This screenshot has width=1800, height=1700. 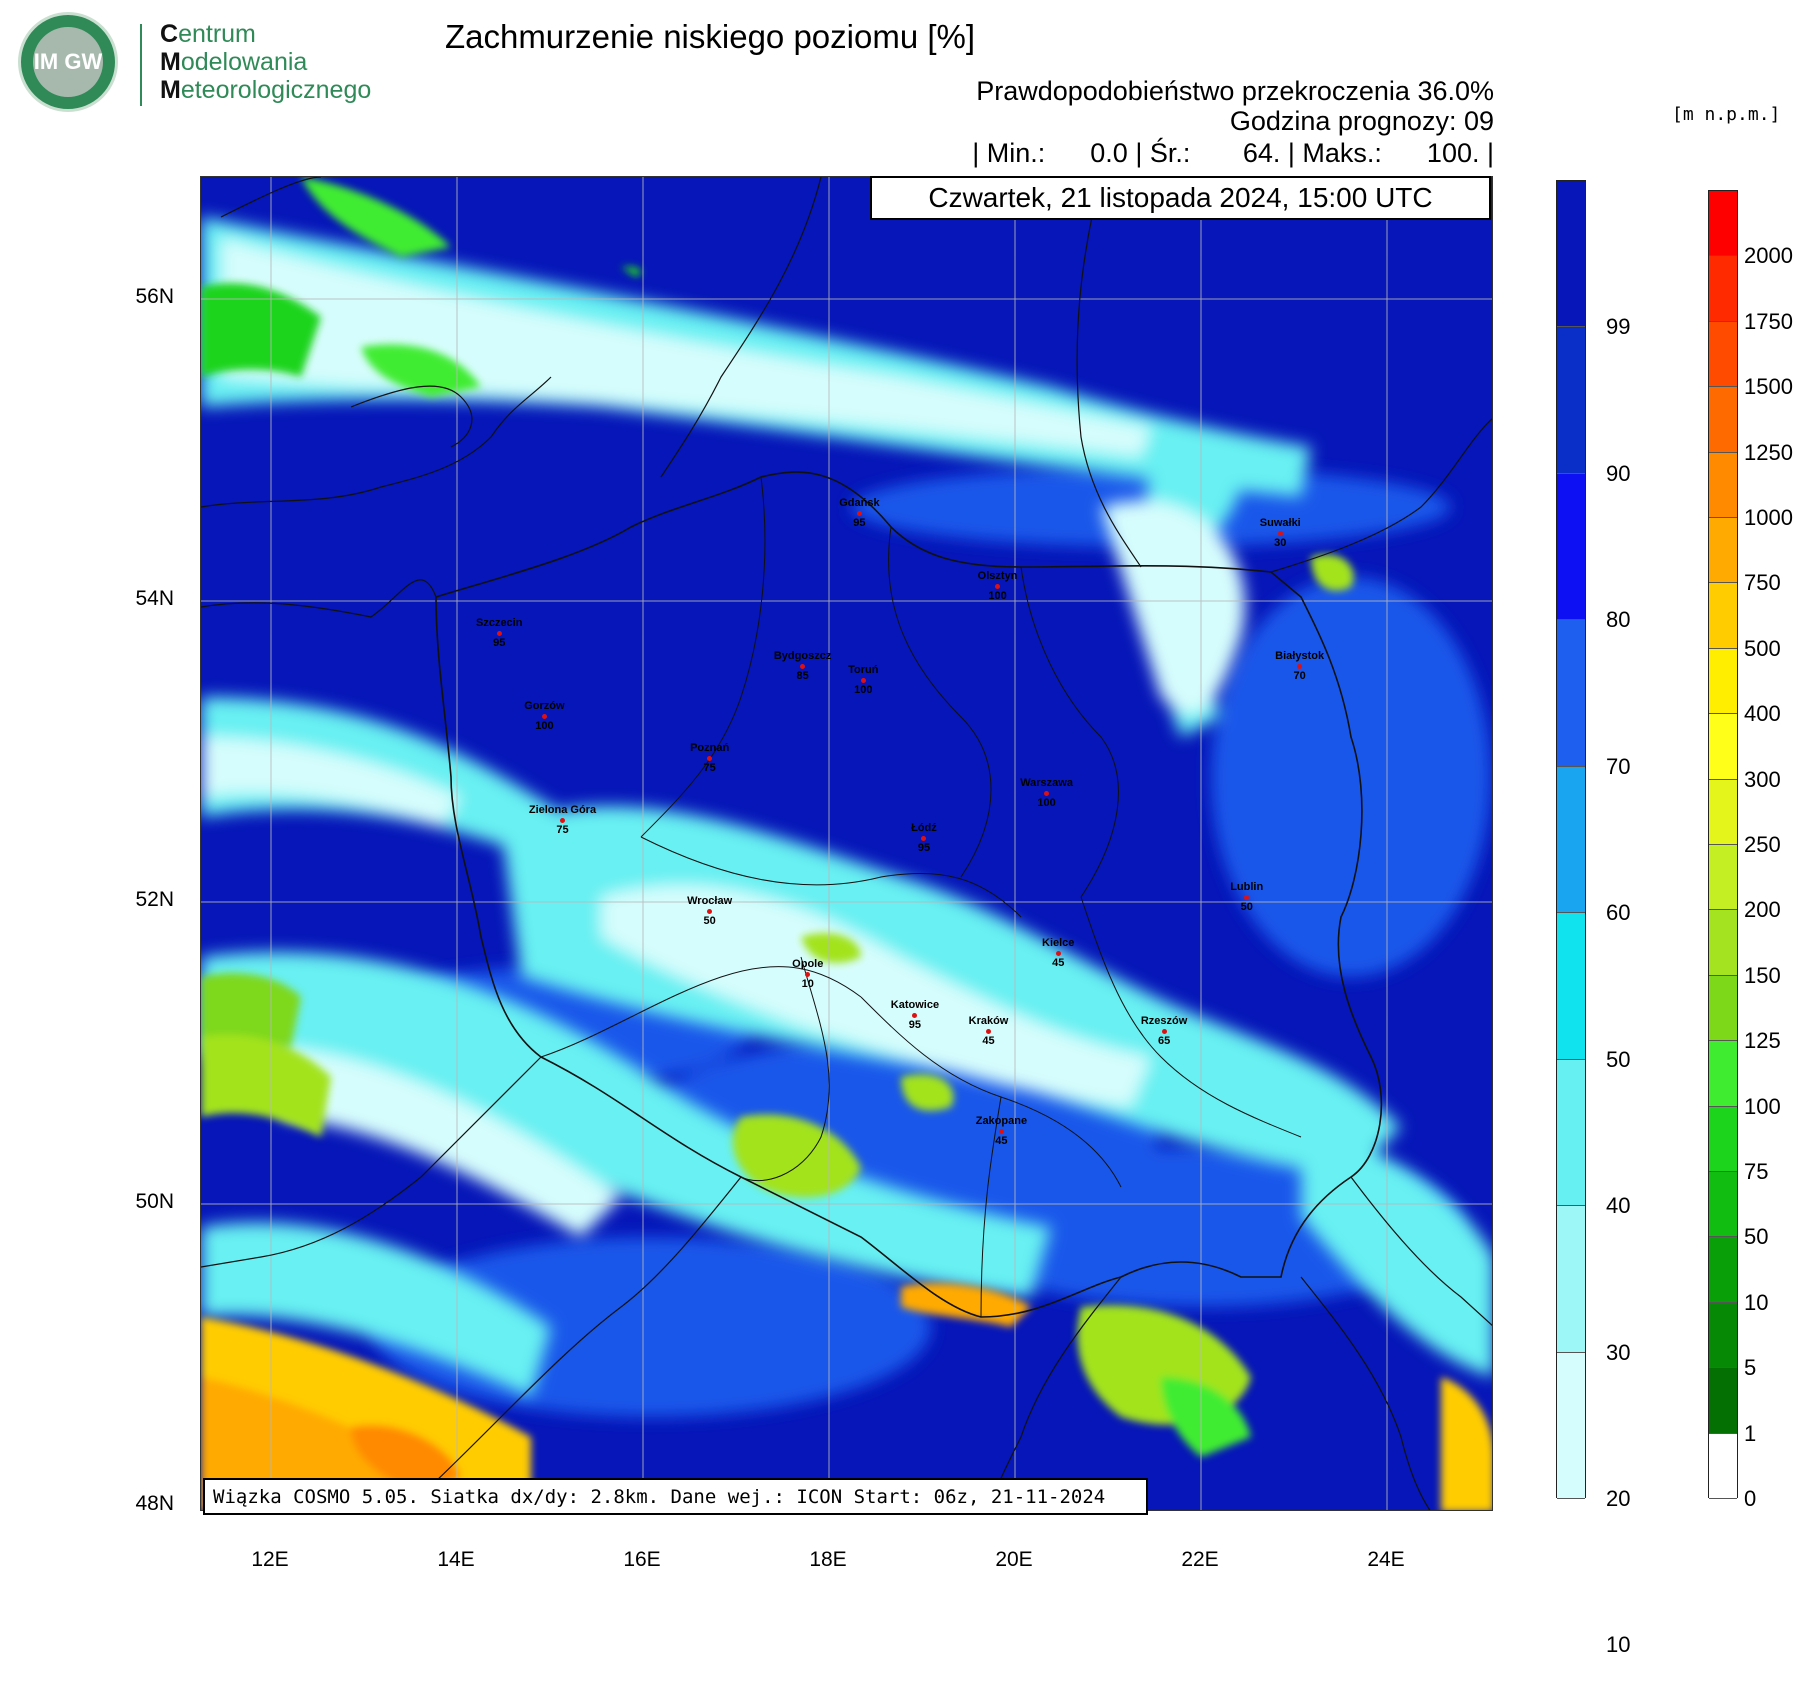 What do you see at coordinates (1768, 256) in the screenshot?
I see `legend-tick-label: 2000` at bounding box center [1768, 256].